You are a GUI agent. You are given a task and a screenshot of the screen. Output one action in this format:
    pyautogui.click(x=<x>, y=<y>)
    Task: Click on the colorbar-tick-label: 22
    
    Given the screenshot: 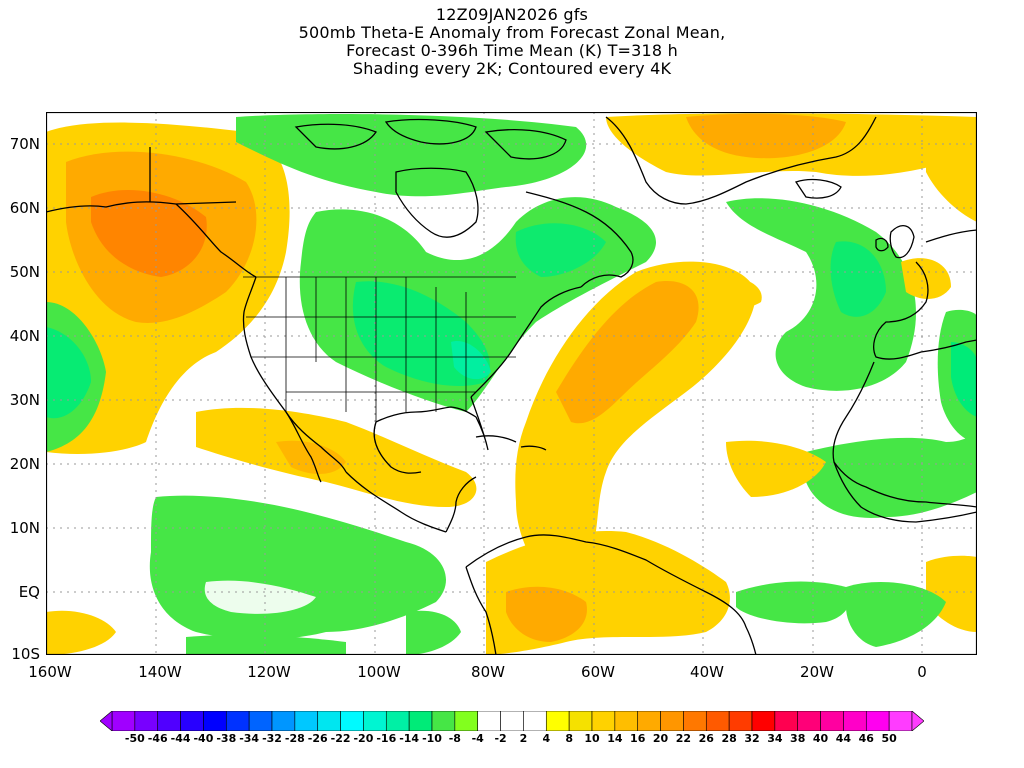 What is the action you would take?
    pyautogui.click(x=683, y=738)
    